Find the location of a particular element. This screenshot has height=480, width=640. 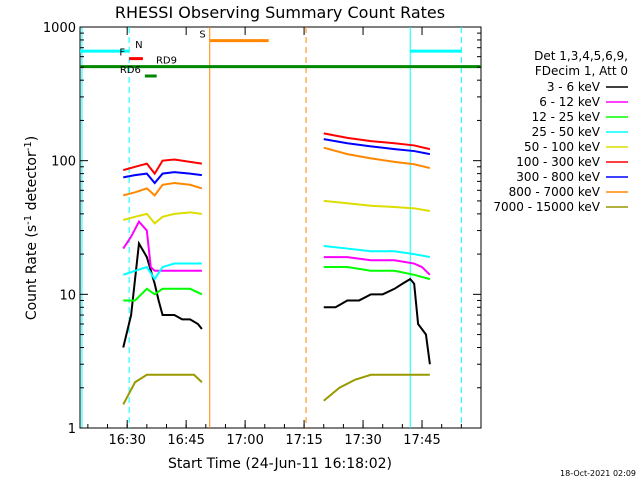

flag-label-rd9: RD9 is located at coordinates (166, 61).